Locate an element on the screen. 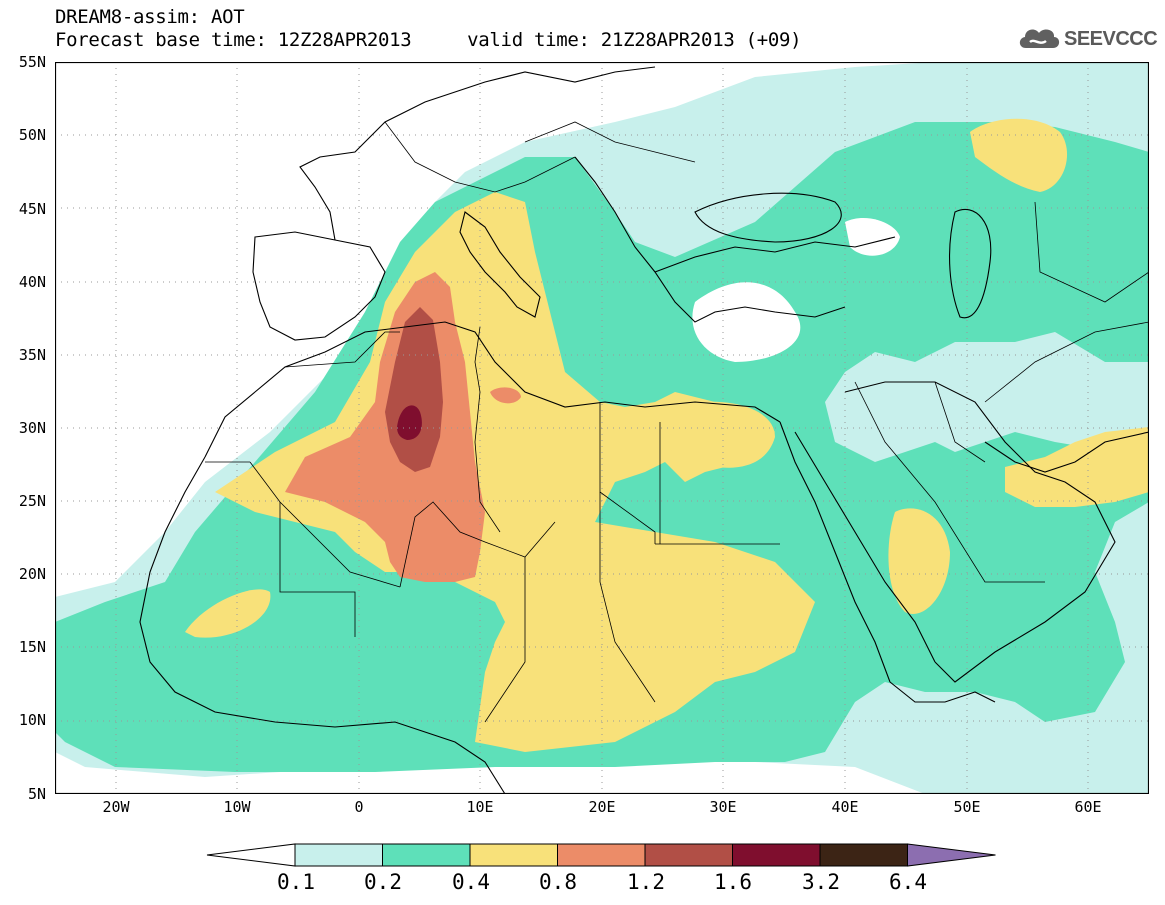 This screenshot has width=1165, height=905. lat-label: 50N is located at coordinates (32, 135).